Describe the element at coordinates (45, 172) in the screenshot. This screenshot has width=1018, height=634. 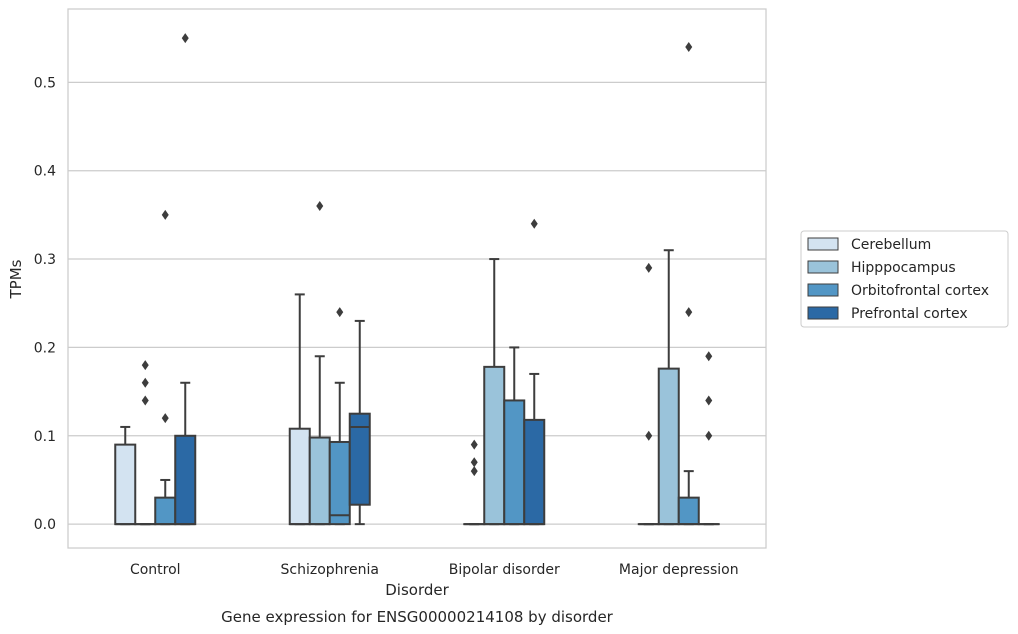
I see `y-tick-label: 0.4` at that location.